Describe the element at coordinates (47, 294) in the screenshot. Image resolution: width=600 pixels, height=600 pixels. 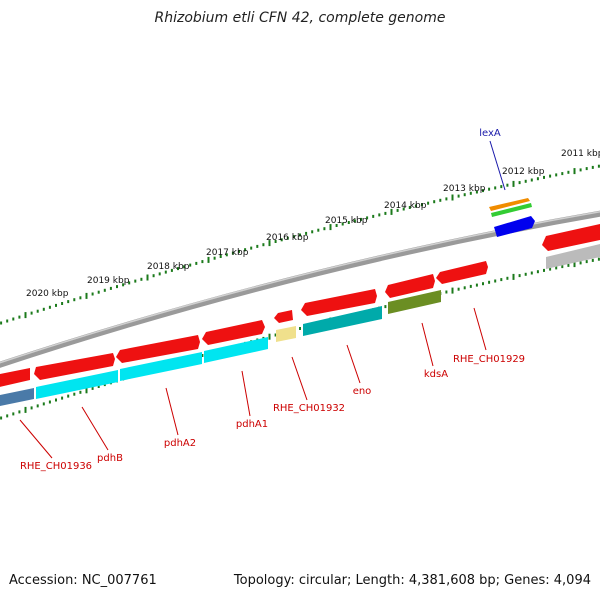
I see `tick-label-2020: 2020 kbp` at that location.